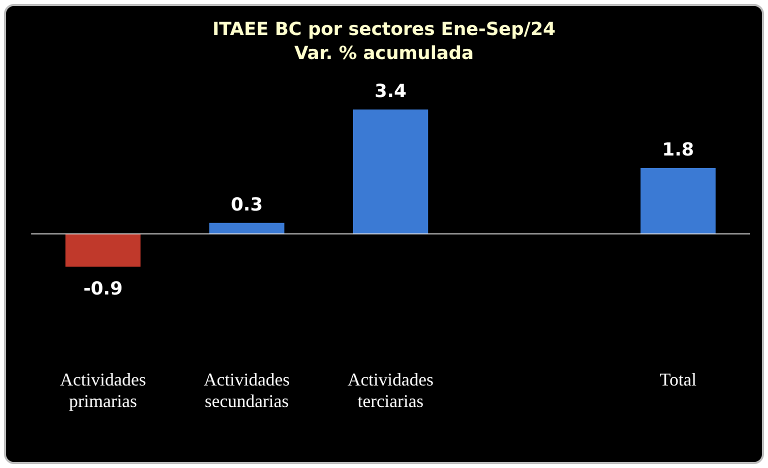 The width and height of the screenshot is (768, 468). I want to click on data-label: 0.3, so click(246, 205).